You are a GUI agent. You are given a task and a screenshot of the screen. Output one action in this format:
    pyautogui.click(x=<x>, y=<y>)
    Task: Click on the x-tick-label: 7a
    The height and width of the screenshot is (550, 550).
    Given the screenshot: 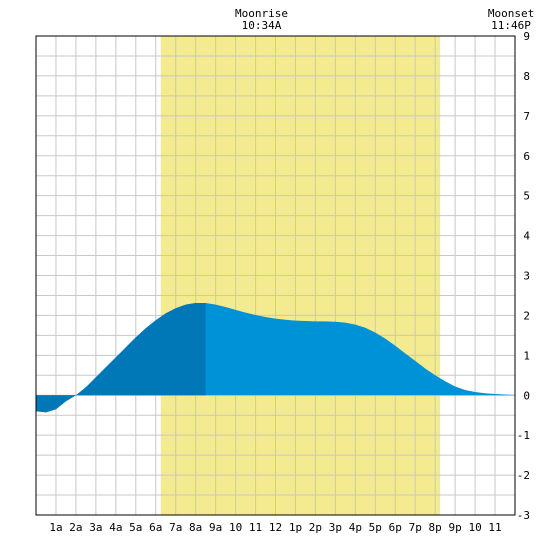 What is the action you would take?
    pyautogui.click(x=175, y=527)
    